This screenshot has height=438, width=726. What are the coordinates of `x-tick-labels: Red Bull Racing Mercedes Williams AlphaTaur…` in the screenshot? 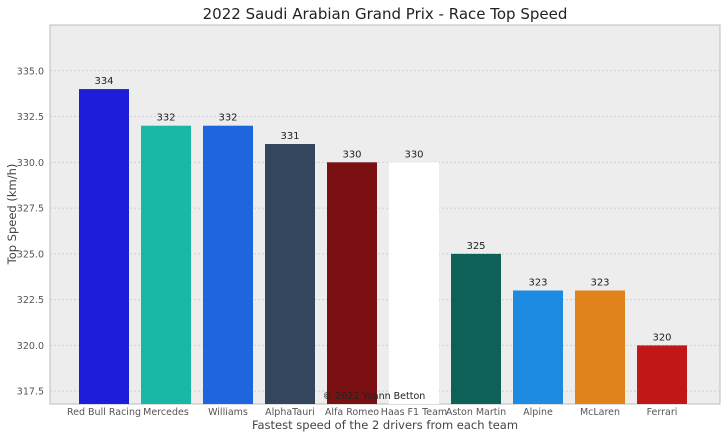 It's located at (372, 412).